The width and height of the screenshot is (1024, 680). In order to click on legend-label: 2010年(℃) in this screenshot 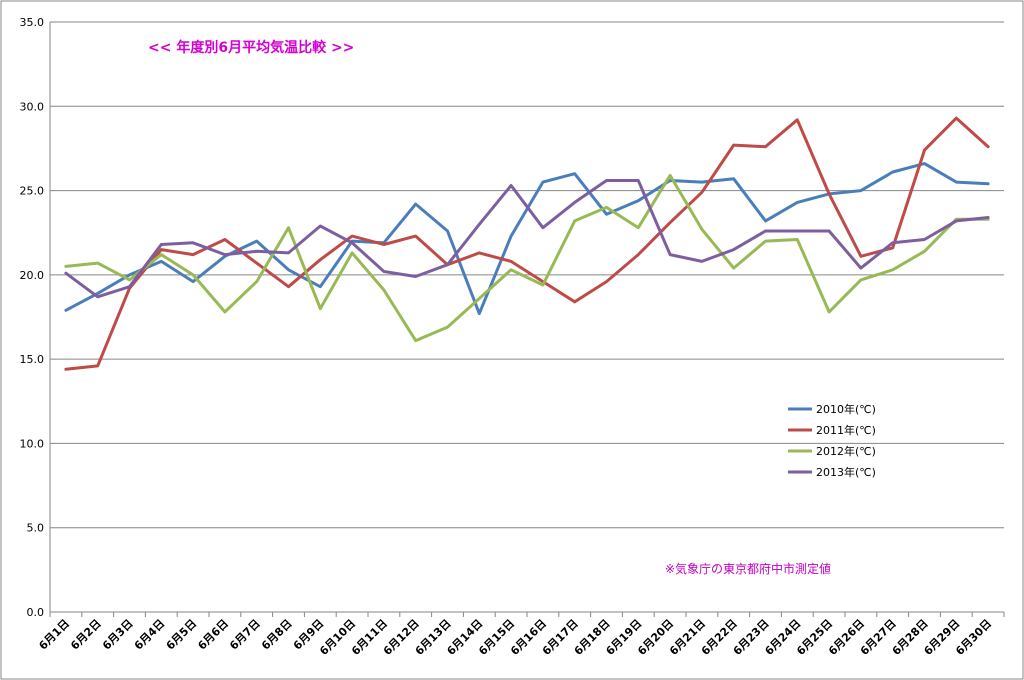, I will do `click(846, 409)`.